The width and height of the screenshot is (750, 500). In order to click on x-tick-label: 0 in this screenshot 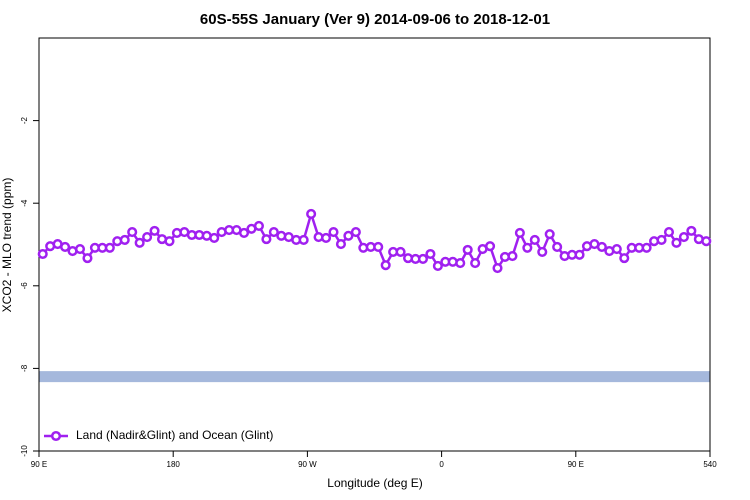, I will do `click(441, 464)`.